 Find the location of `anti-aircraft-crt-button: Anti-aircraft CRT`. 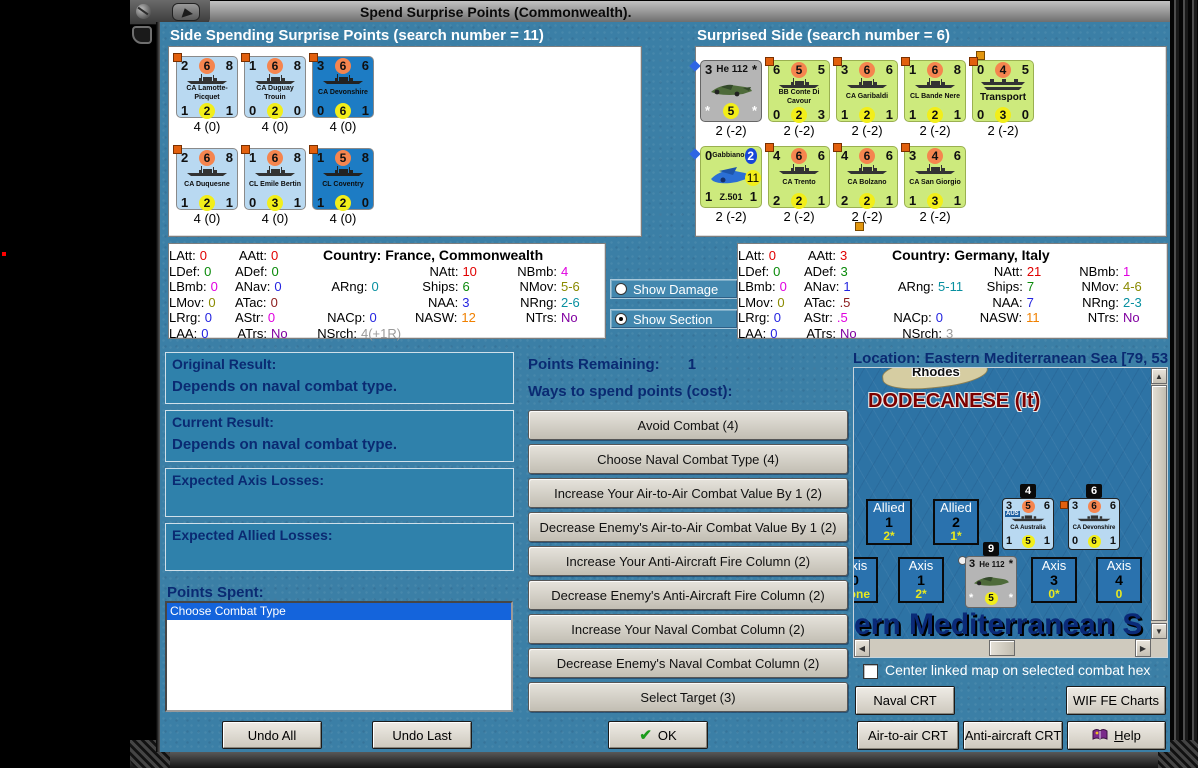

anti-aircraft-crt-button: Anti-aircraft CRT is located at coordinates (1013, 735).